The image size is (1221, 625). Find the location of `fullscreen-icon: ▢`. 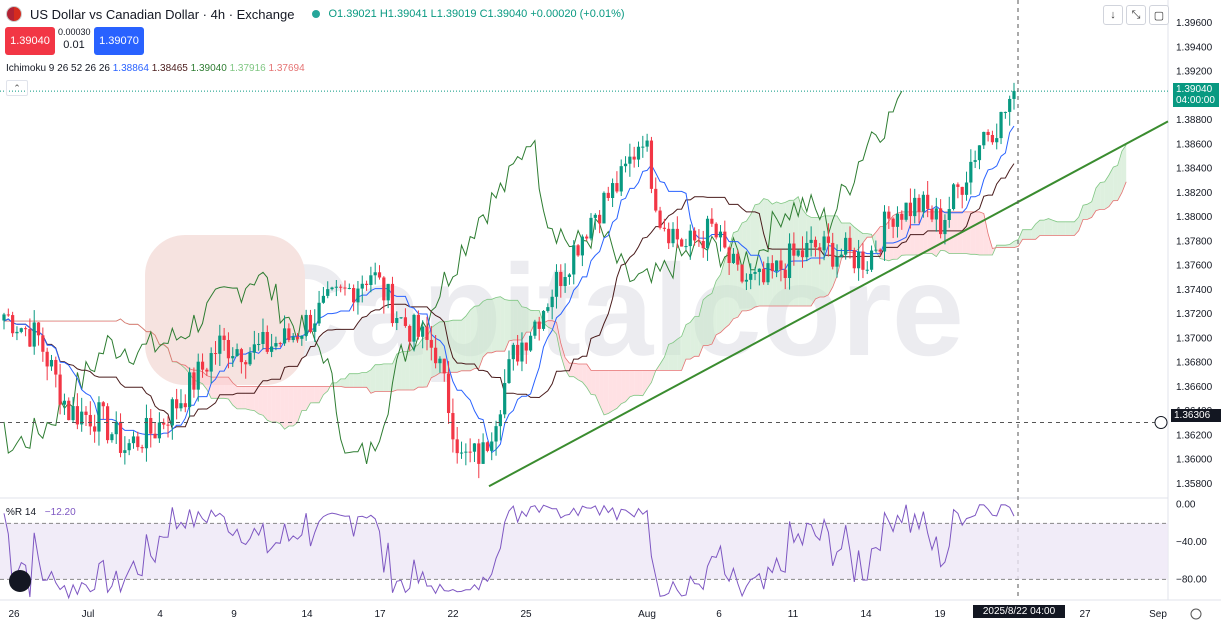

fullscreen-icon: ▢ is located at coordinates (1159, 15).